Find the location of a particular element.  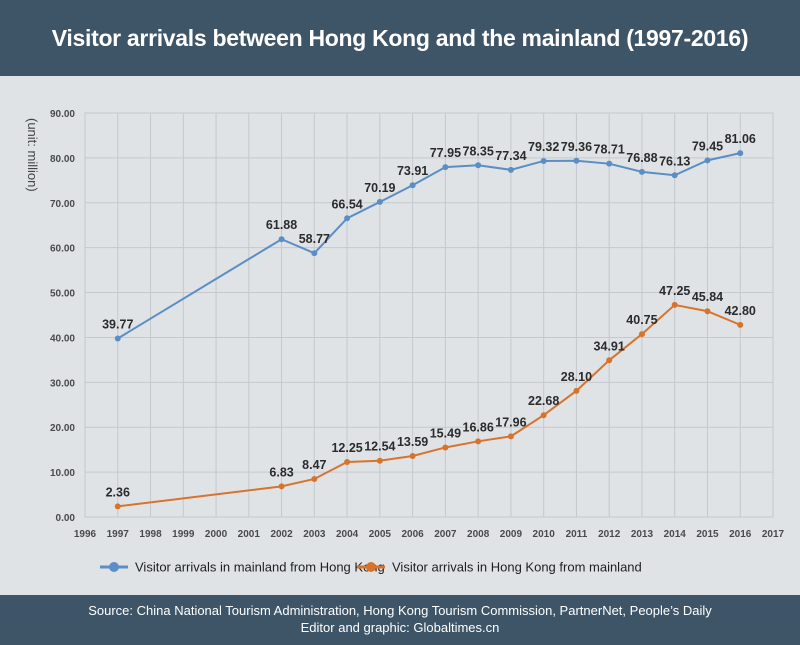

data-label: 79.32 is located at coordinates (543, 147).